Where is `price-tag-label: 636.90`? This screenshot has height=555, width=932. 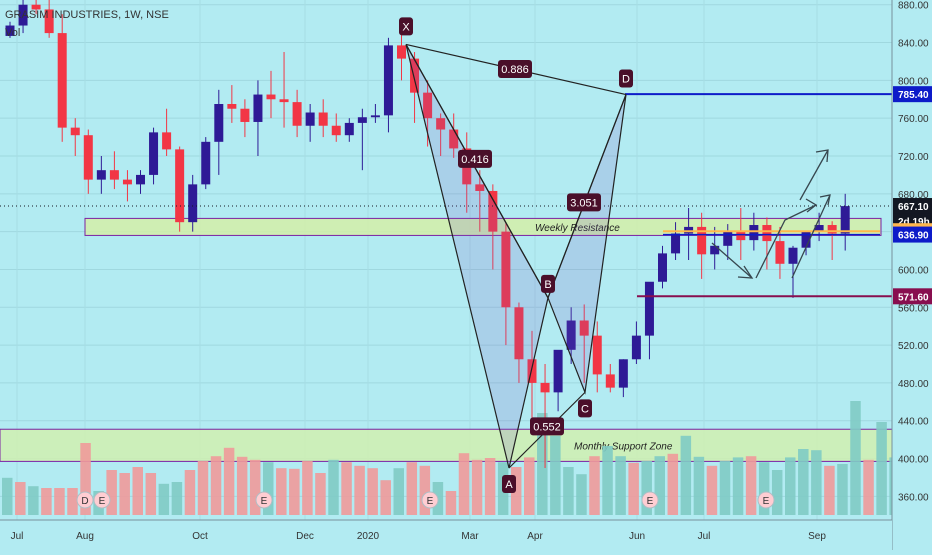 price-tag-label: 636.90 is located at coordinates (913, 236).